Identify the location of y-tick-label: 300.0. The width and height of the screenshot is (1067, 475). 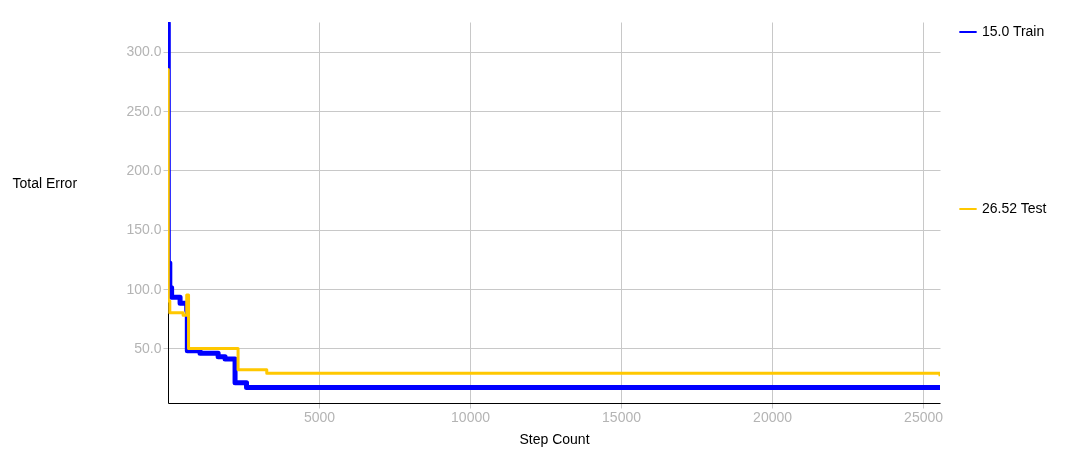
(144, 51).